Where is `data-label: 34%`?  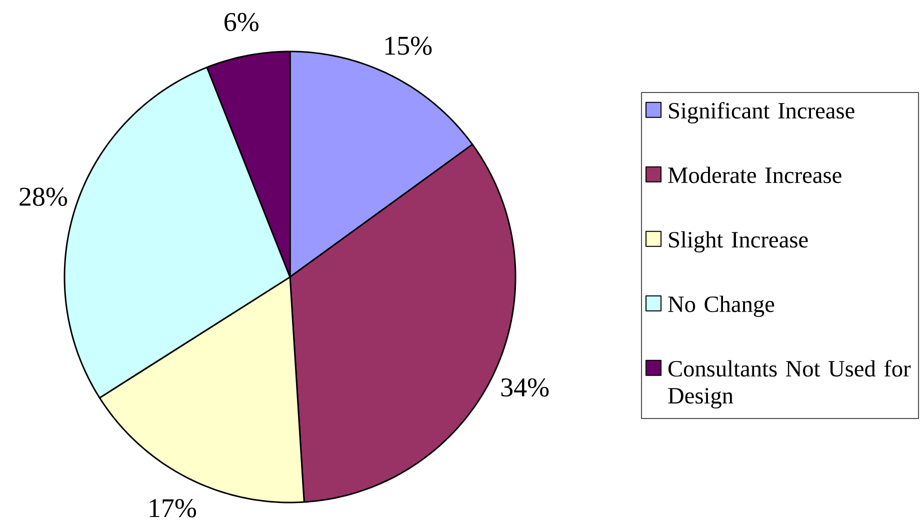
data-label: 34% is located at coordinates (525, 387).